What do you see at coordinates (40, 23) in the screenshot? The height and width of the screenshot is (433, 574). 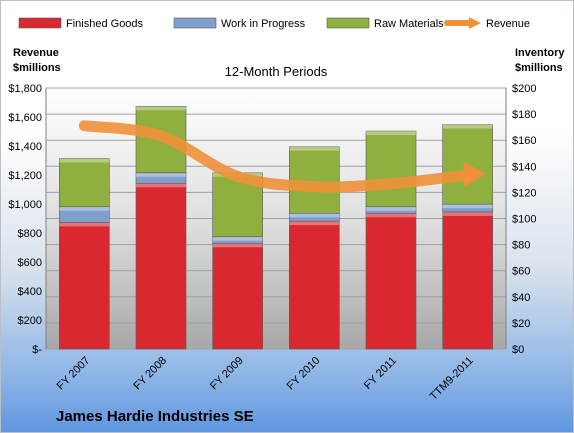 I see `legend-swatch-finished-goods` at bounding box center [40, 23].